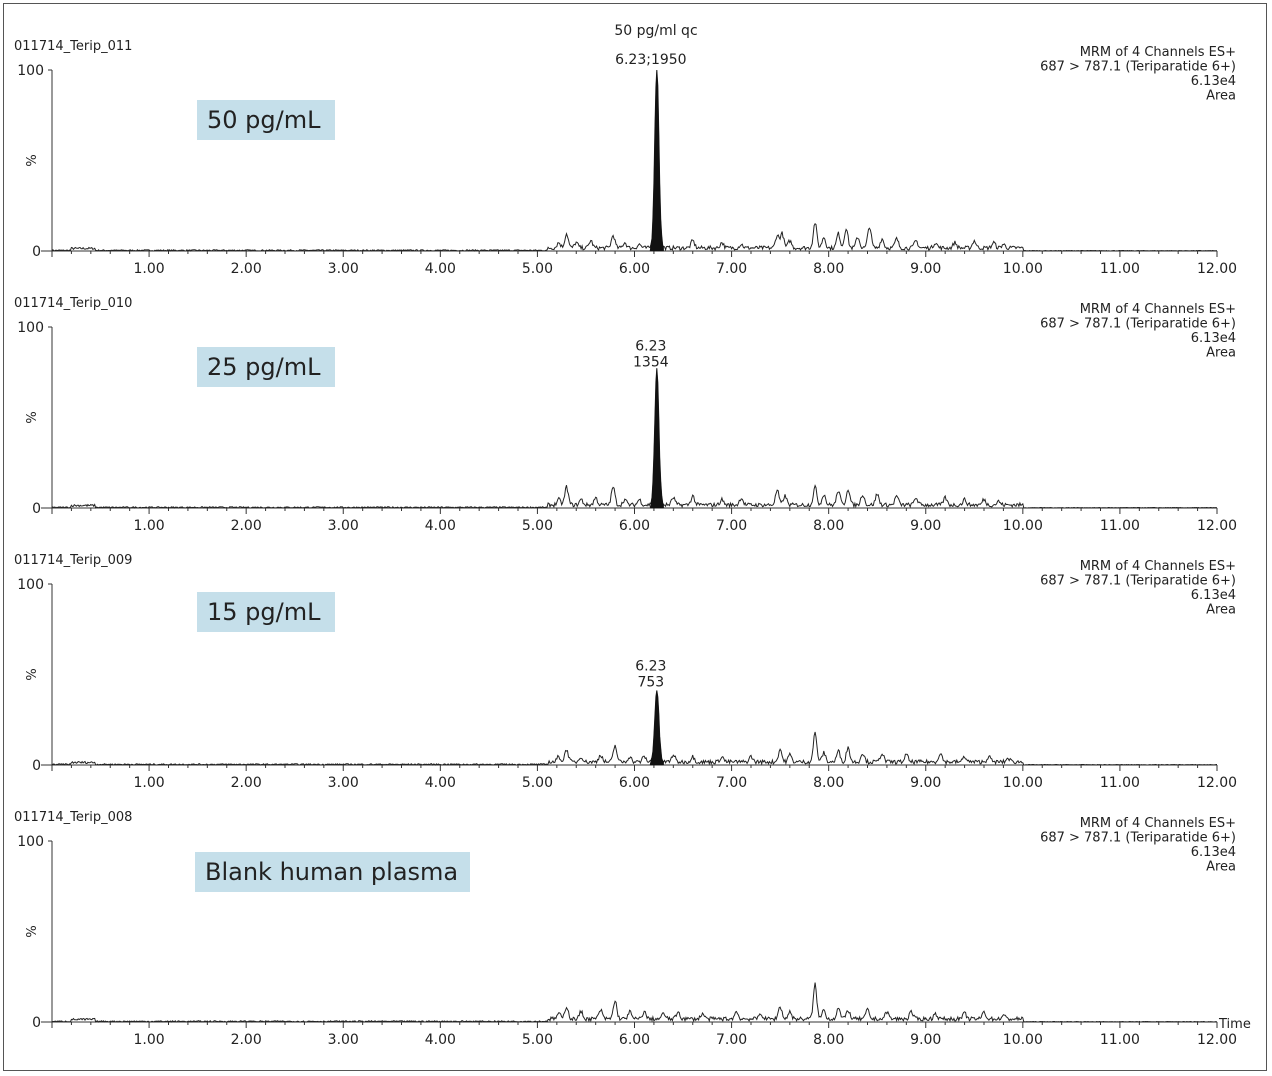 The width and height of the screenshot is (1272, 1076). What do you see at coordinates (332, 872) in the screenshot?
I see `concentration-label: Blank human plasma` at bounding box center [332, 872].